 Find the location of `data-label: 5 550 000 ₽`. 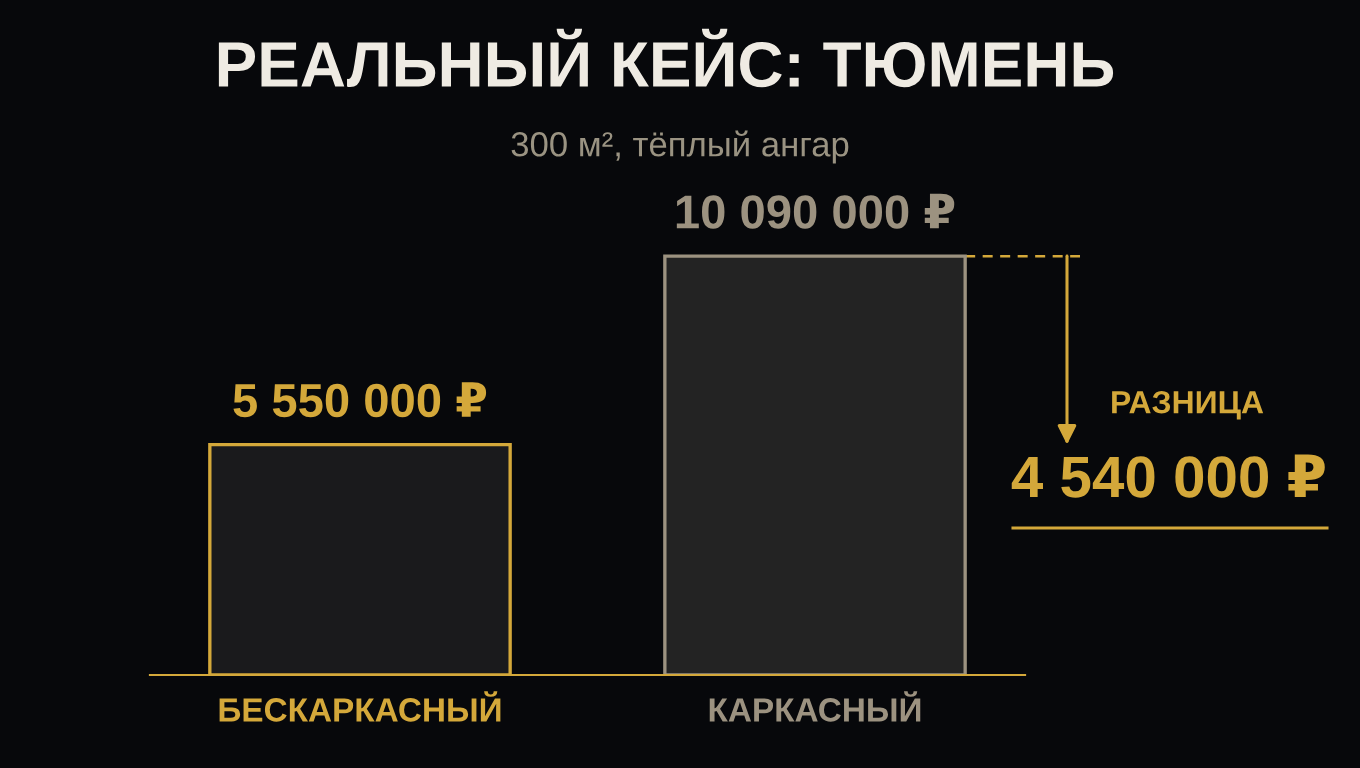

data-label: 5 550 000 ₽ is located at coordinates (360, 400).